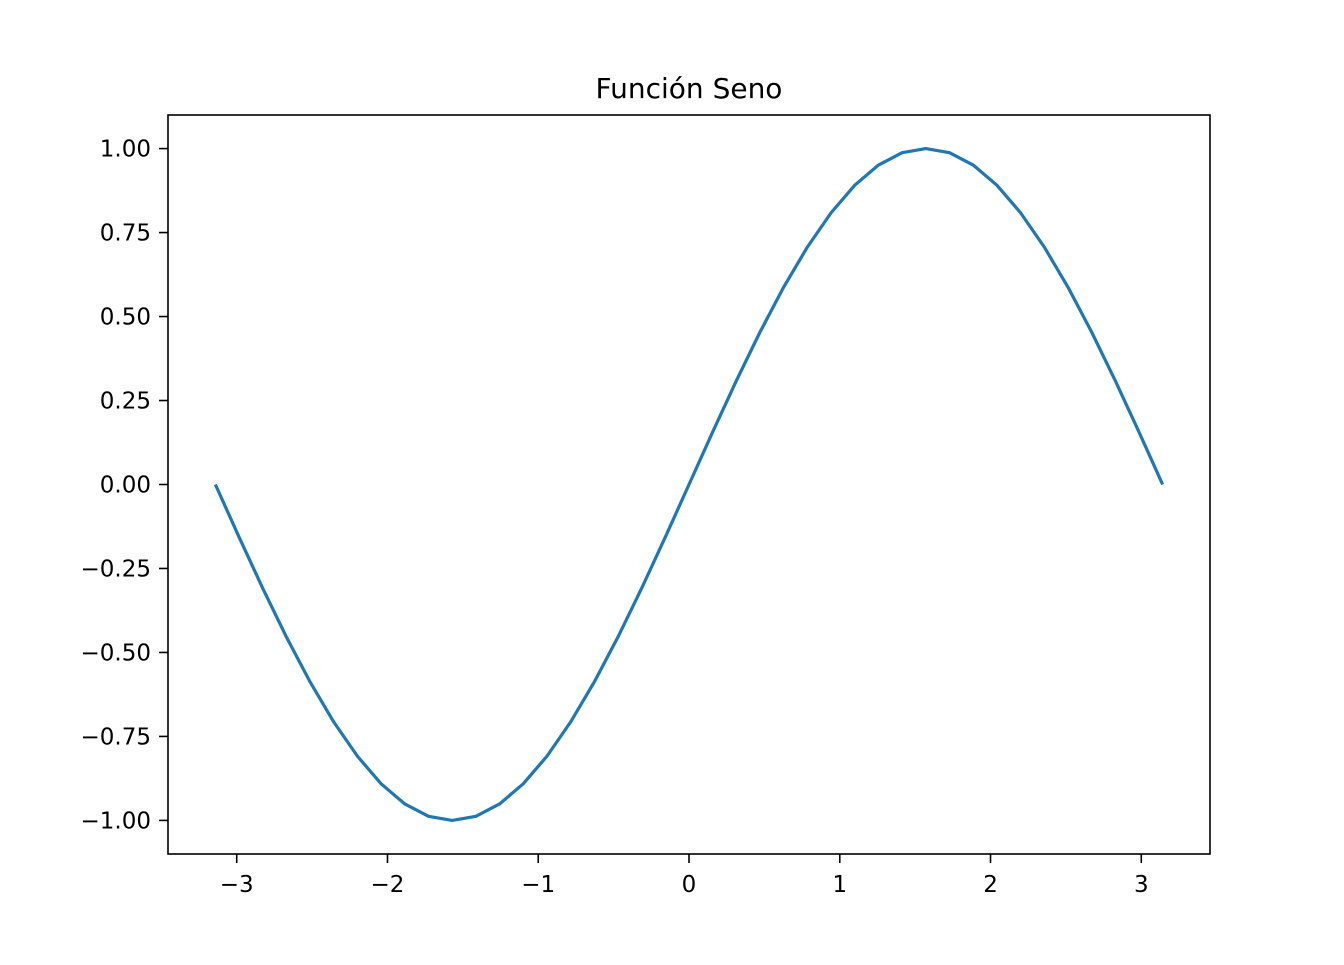 This screenshot has width=1344, height=965. I want to click on x-axis: −3 −2 −1 0 1 2 3, so click(684, 876).